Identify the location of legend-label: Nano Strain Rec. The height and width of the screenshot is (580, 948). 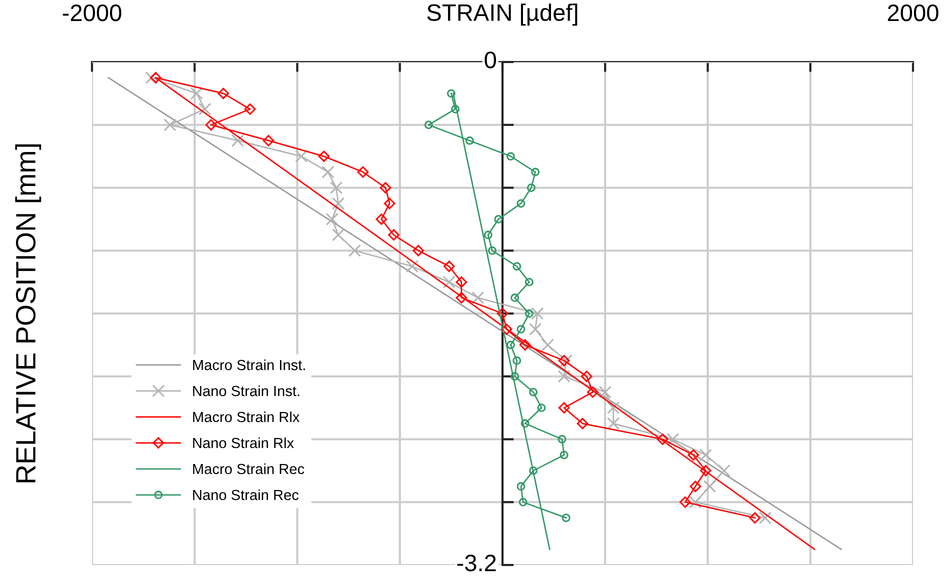
(246, 494).